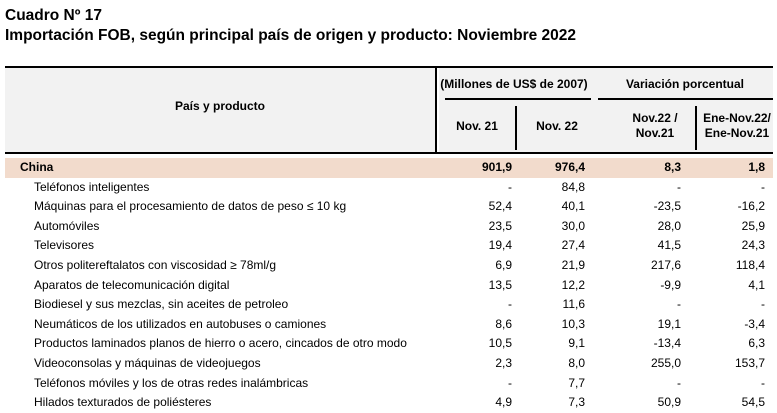 Image resolution: width=777 pixels, height=413 pixels. I want to click on cell-var2: 54,5, so click(753, 402).